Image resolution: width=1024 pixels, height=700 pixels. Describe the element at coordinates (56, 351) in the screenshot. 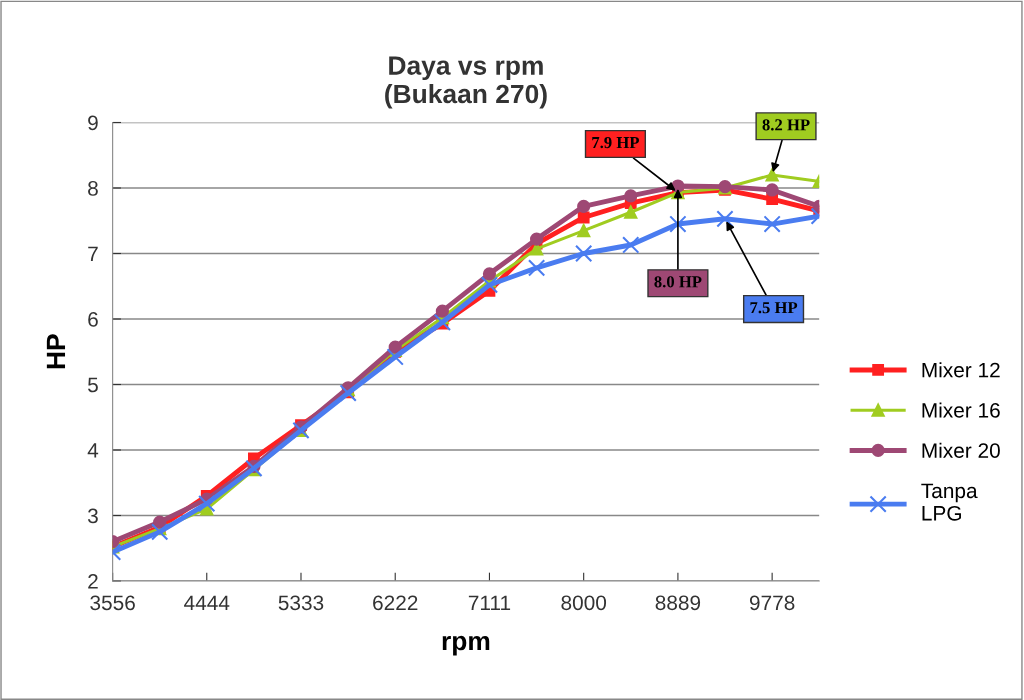

I see `y-axis-title: HP` at that location.